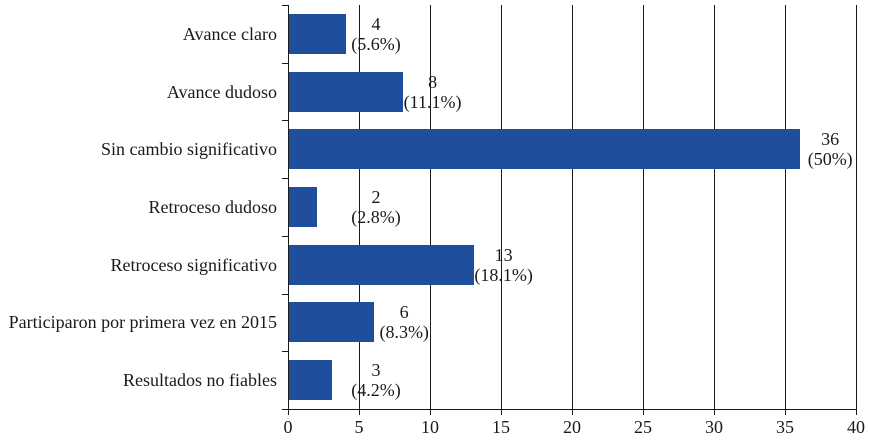 The height and width of the screenshot is (444, 870). I want to click on category-label: Avance claro, so click(229, 33).